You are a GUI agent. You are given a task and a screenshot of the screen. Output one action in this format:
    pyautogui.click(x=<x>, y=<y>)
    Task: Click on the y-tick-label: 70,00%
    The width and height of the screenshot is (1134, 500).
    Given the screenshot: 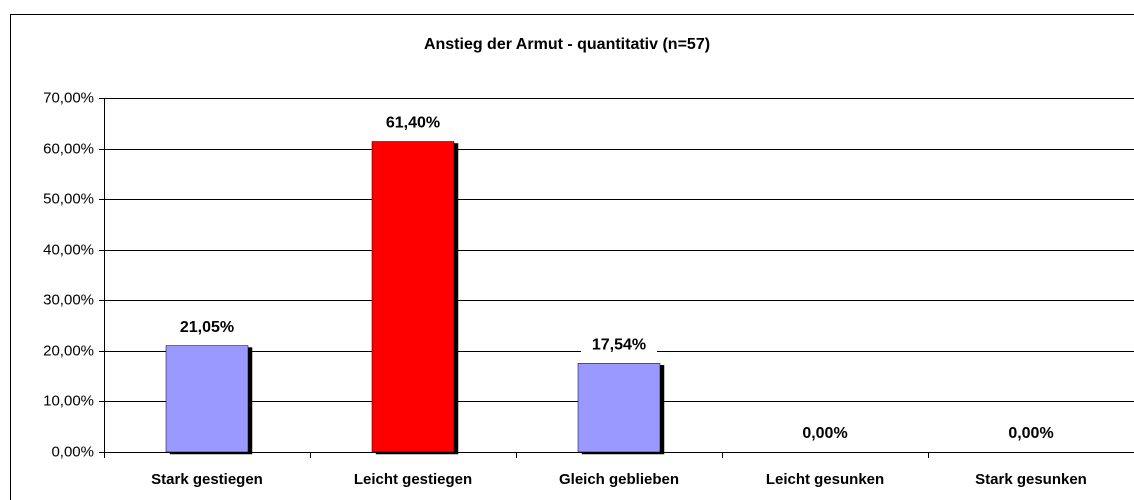 What is the action you would take?
    pyautogui.click(x=68, y=97)
    